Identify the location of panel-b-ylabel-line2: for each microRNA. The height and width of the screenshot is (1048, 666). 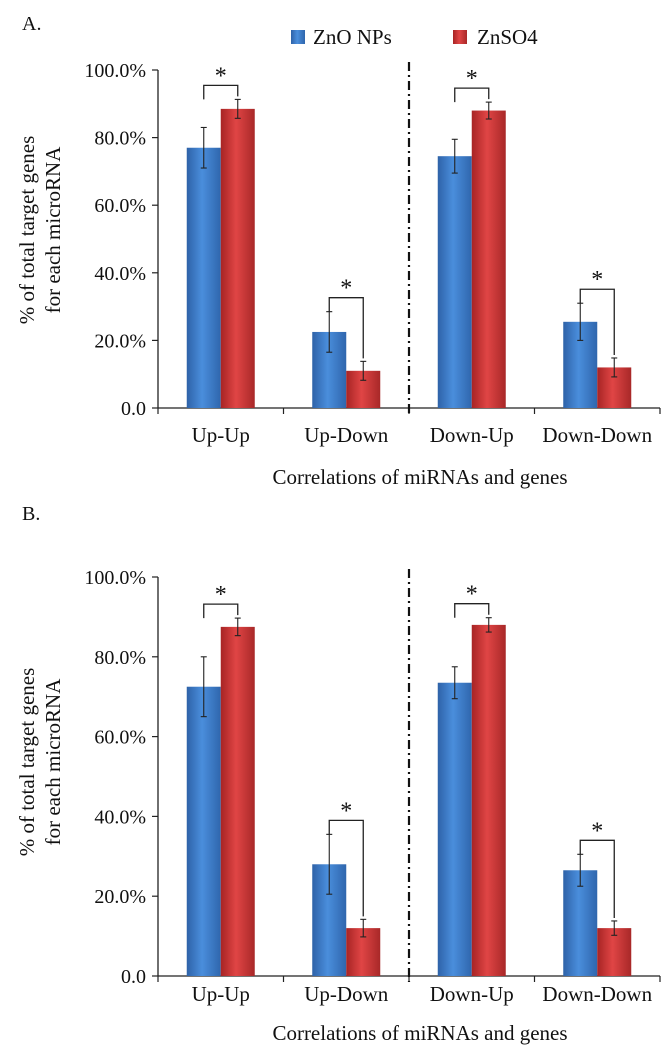
(53, 762).